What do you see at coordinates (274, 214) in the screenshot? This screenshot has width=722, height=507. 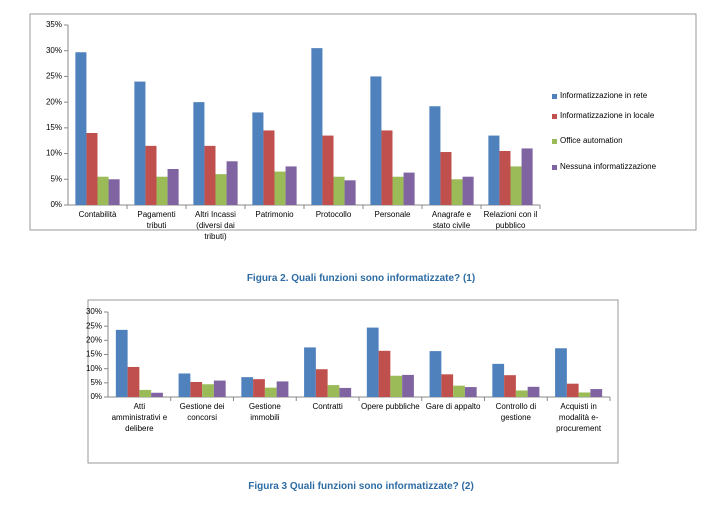 I see `x-tick-label: Patrimonio` at bounding box center [274, 214].